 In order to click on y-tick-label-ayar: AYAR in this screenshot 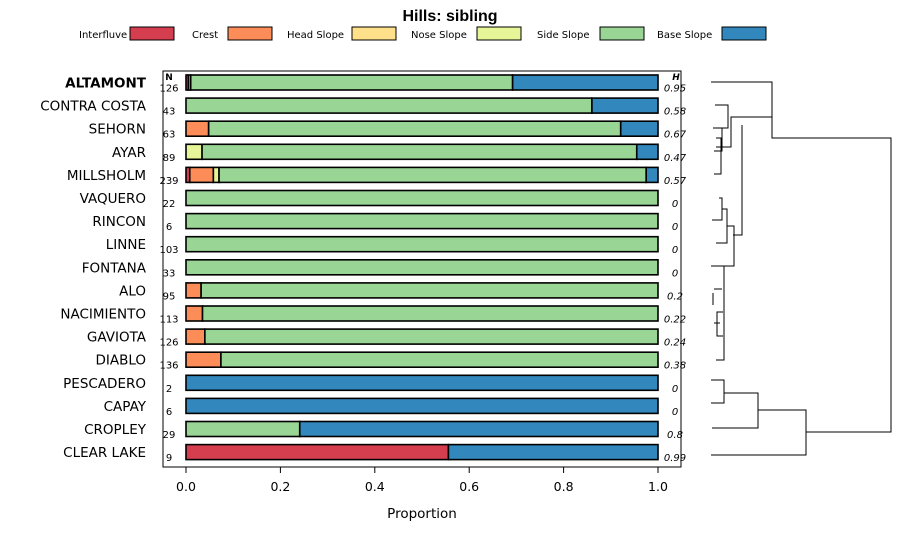, I will do `click(129, 153)`.